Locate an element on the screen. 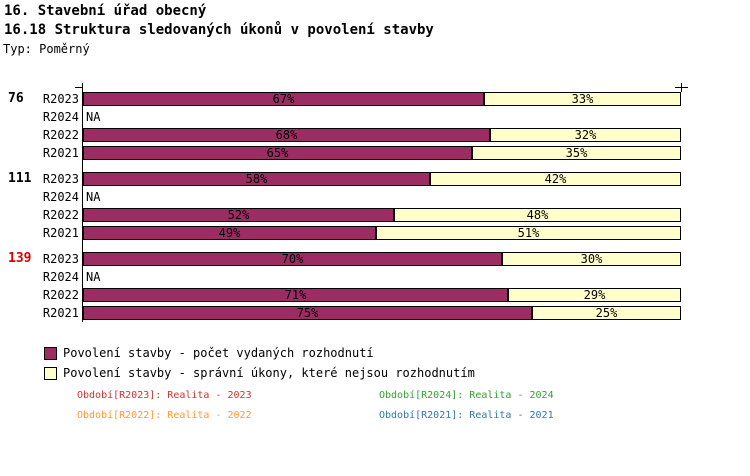 The width and height of the screenshot is (750, 476). bar-segment-decisions: 68% is located at coordinates (286, 135).